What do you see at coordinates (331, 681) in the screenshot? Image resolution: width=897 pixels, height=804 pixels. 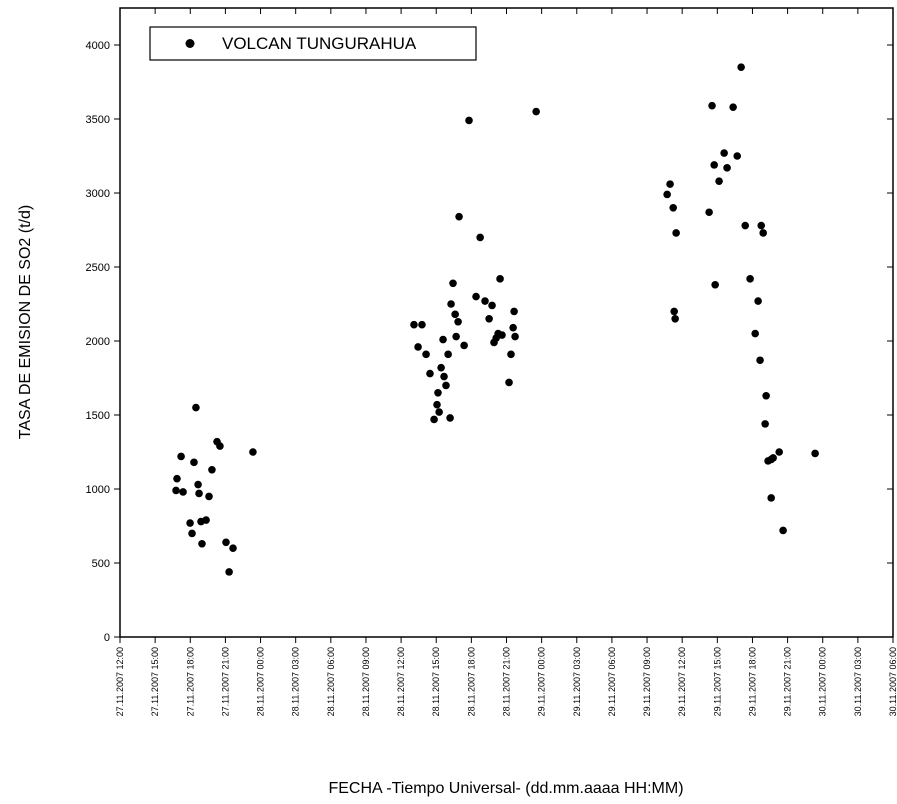 I see `x-tick-label: 28.11.2007 06:00` at bounding box center [331, 681].